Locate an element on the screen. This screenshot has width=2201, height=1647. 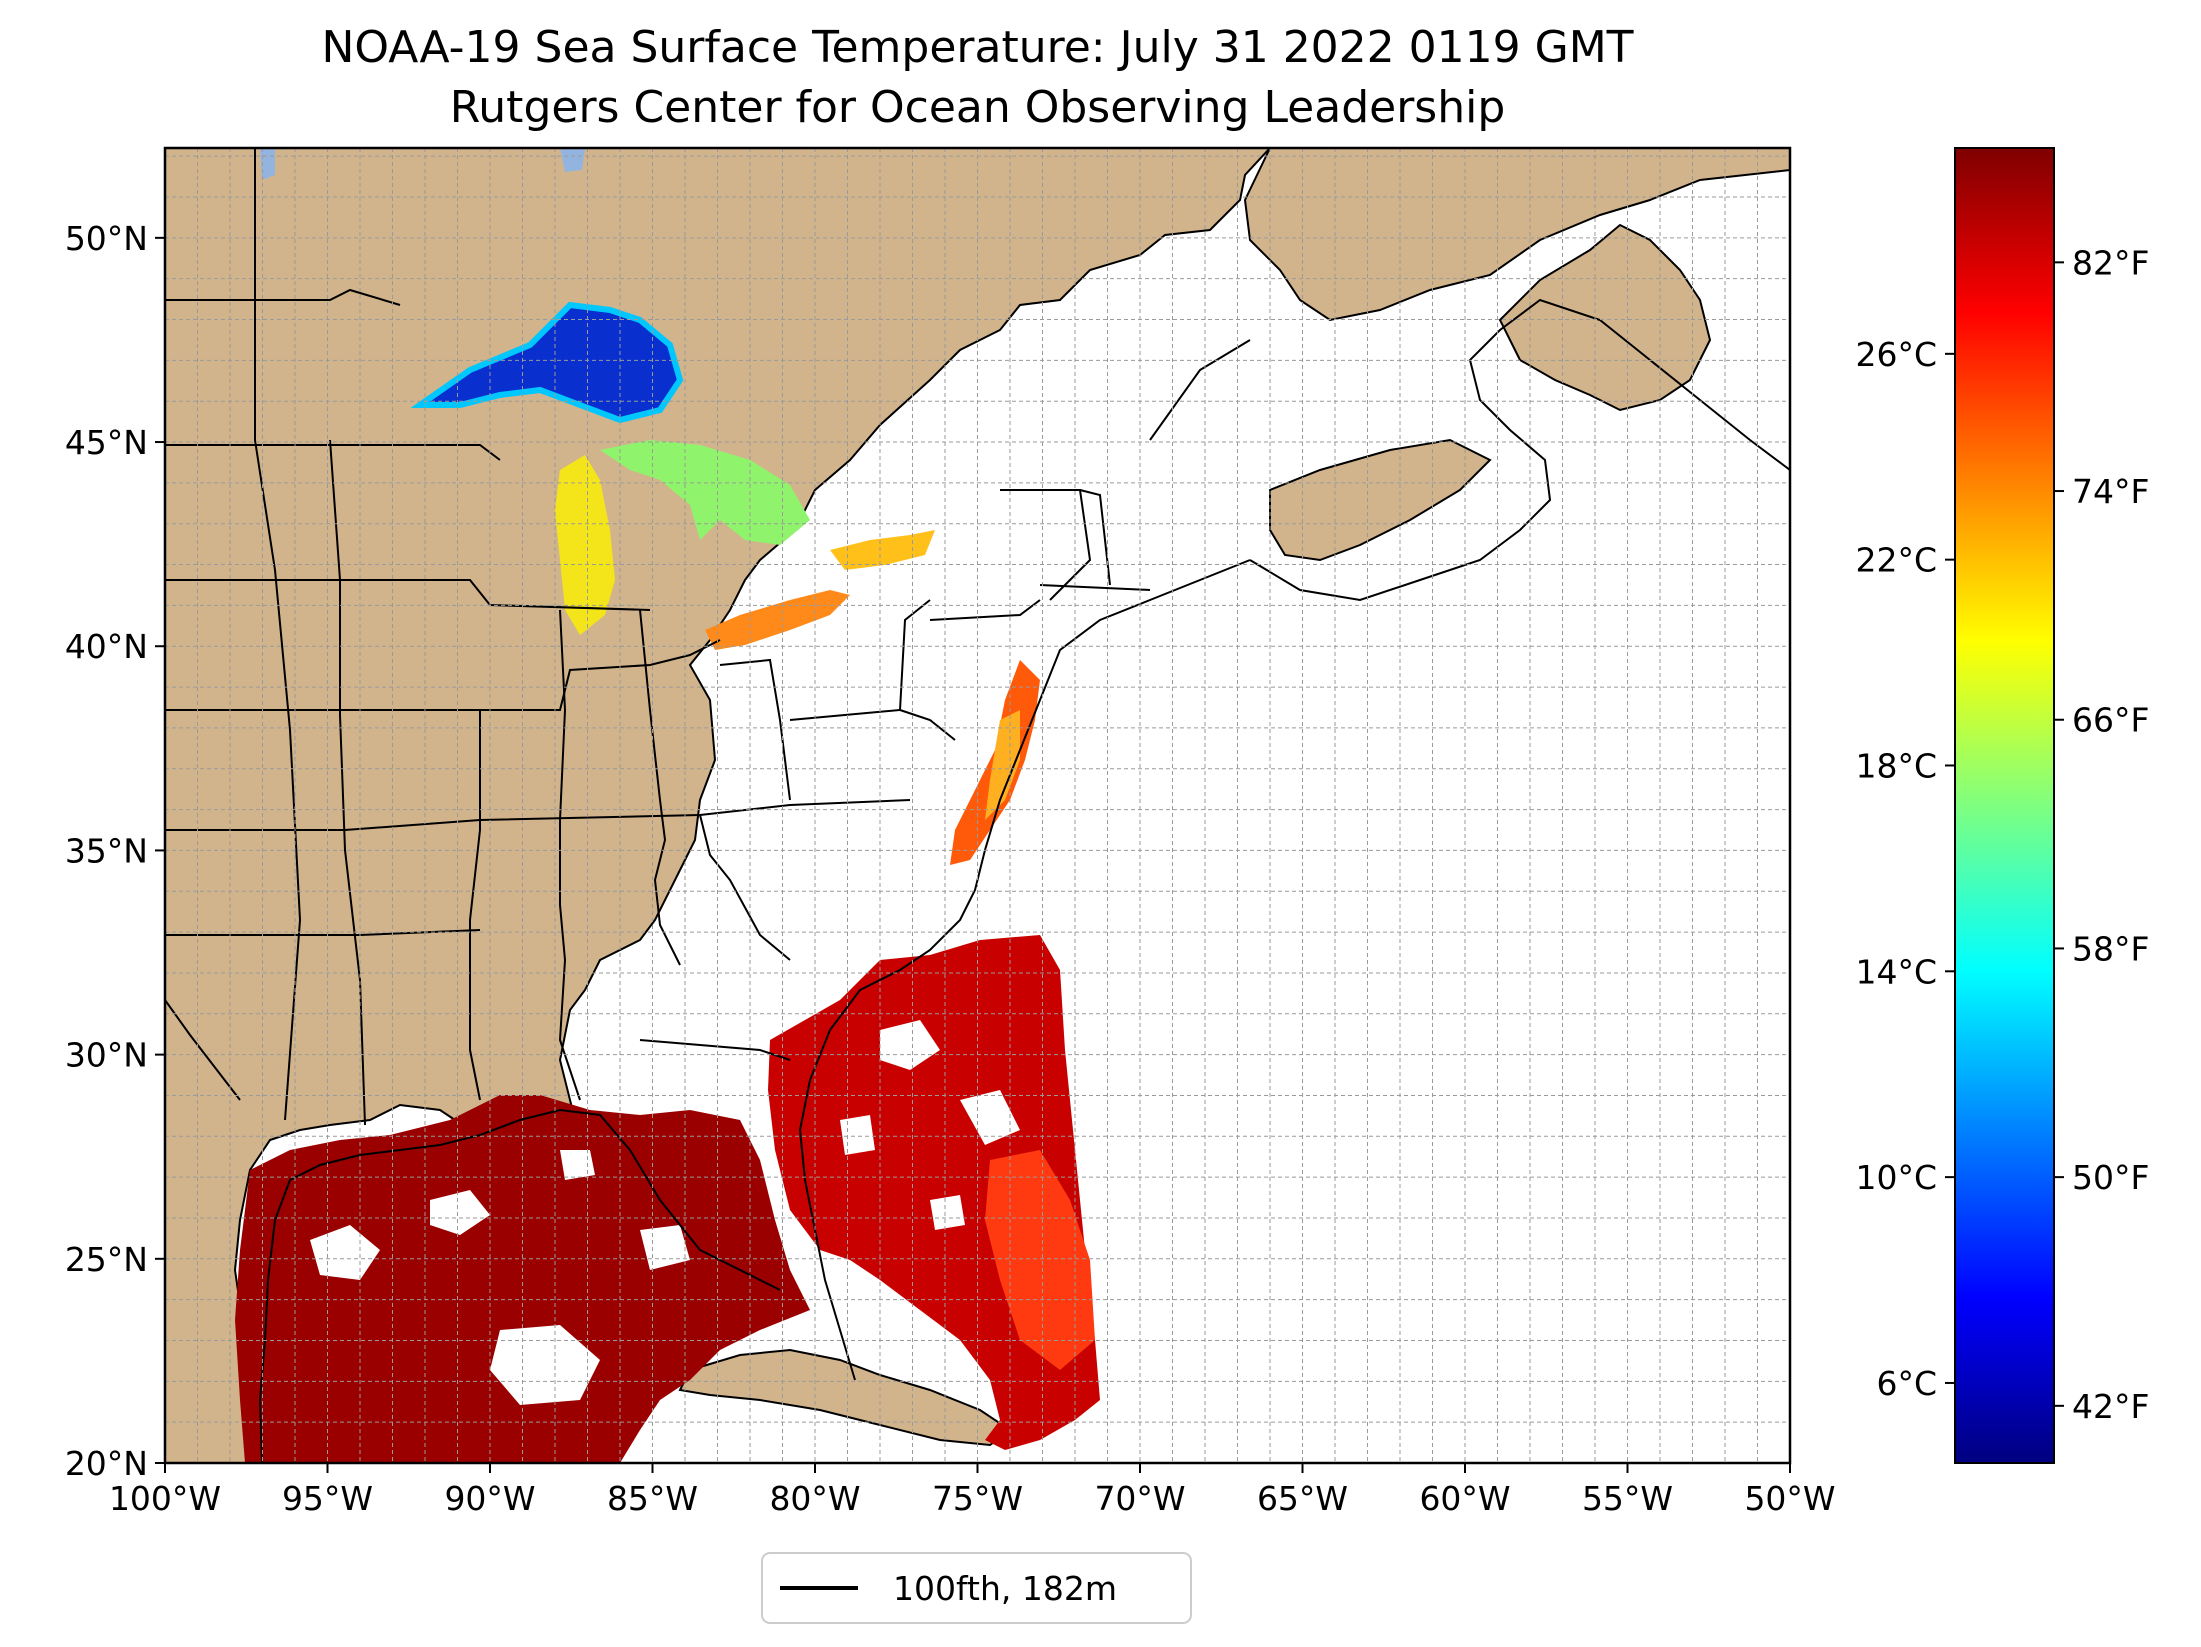
lake-superior is located at coordinates (547, 362).